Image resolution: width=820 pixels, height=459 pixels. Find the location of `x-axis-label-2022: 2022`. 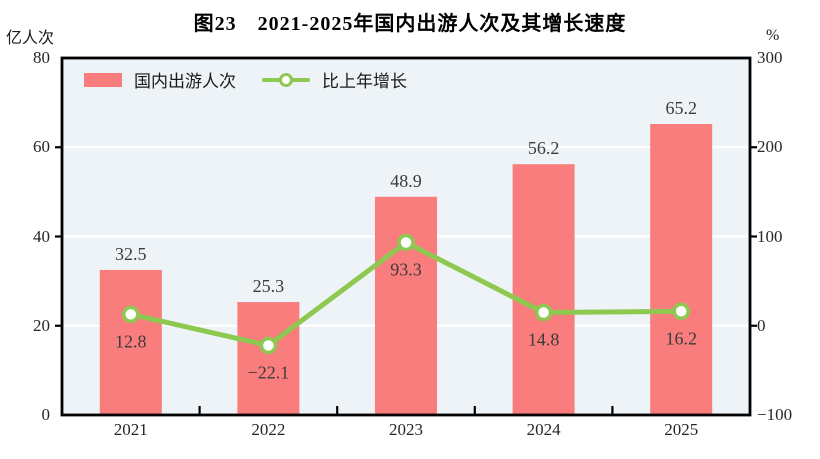

x-axis-label-2022: 2022 is located at coordinates (268, 429).